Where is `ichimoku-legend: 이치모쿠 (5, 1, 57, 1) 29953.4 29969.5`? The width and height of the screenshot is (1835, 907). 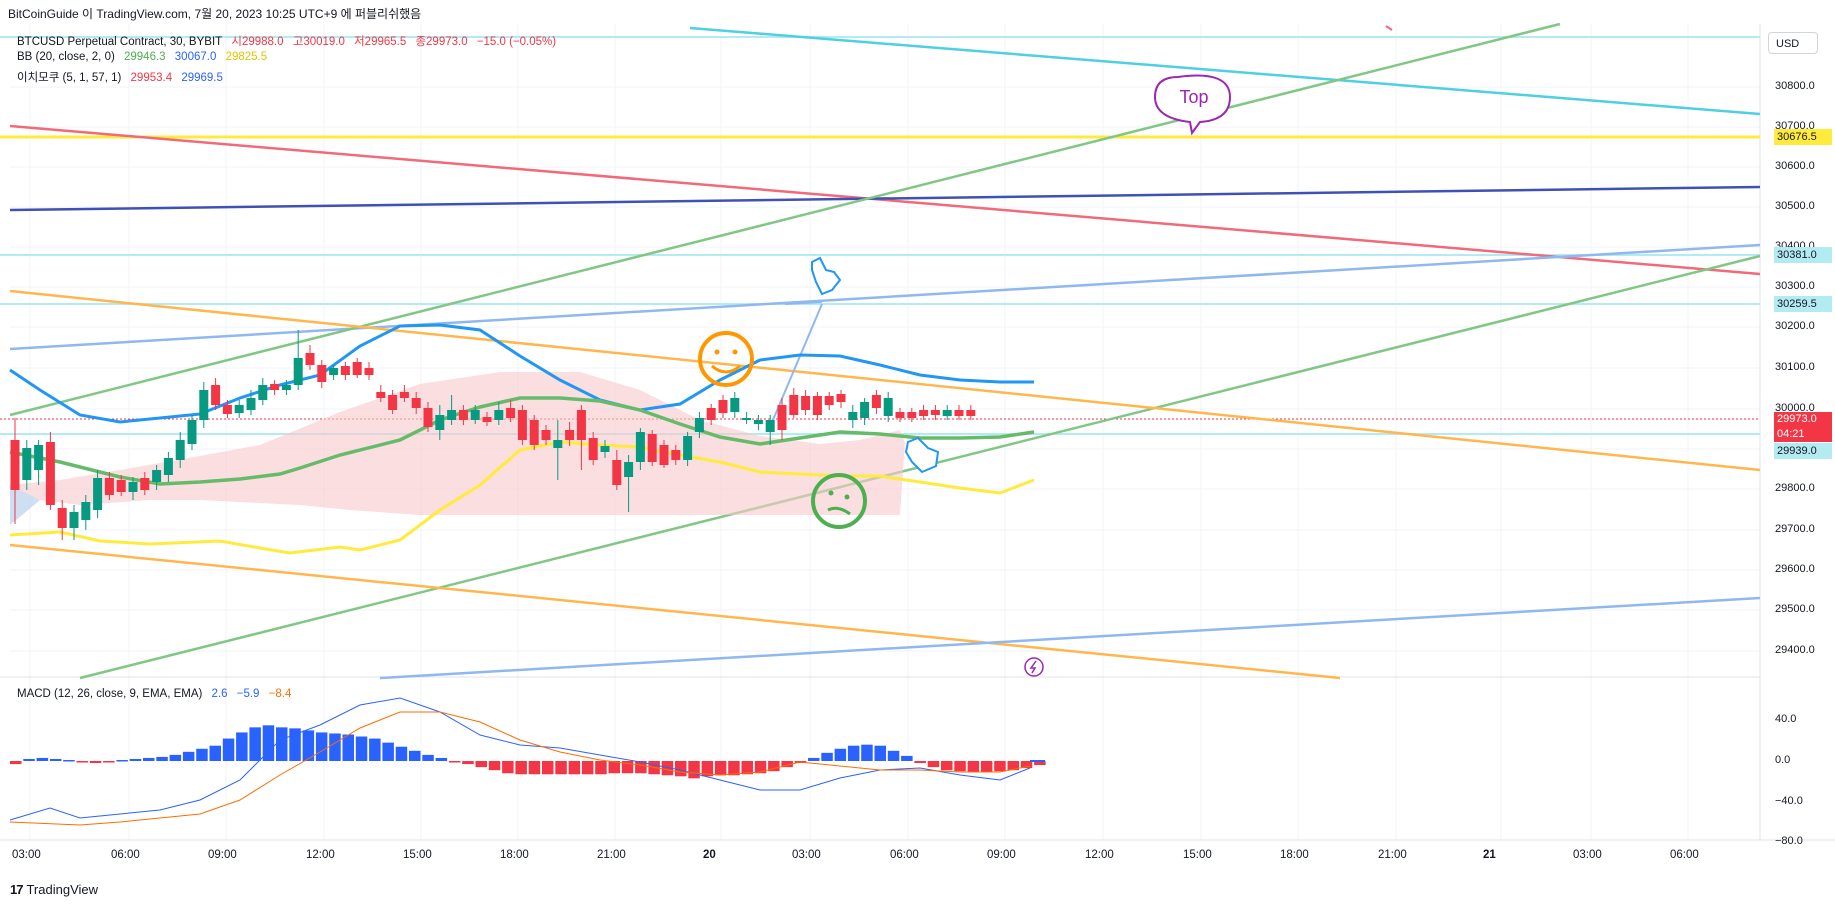
ichimoku-legend: 이치모쿠 (5, 1, 57, 1) 29953.4 29969.5 is located at coordinates (123, 77).